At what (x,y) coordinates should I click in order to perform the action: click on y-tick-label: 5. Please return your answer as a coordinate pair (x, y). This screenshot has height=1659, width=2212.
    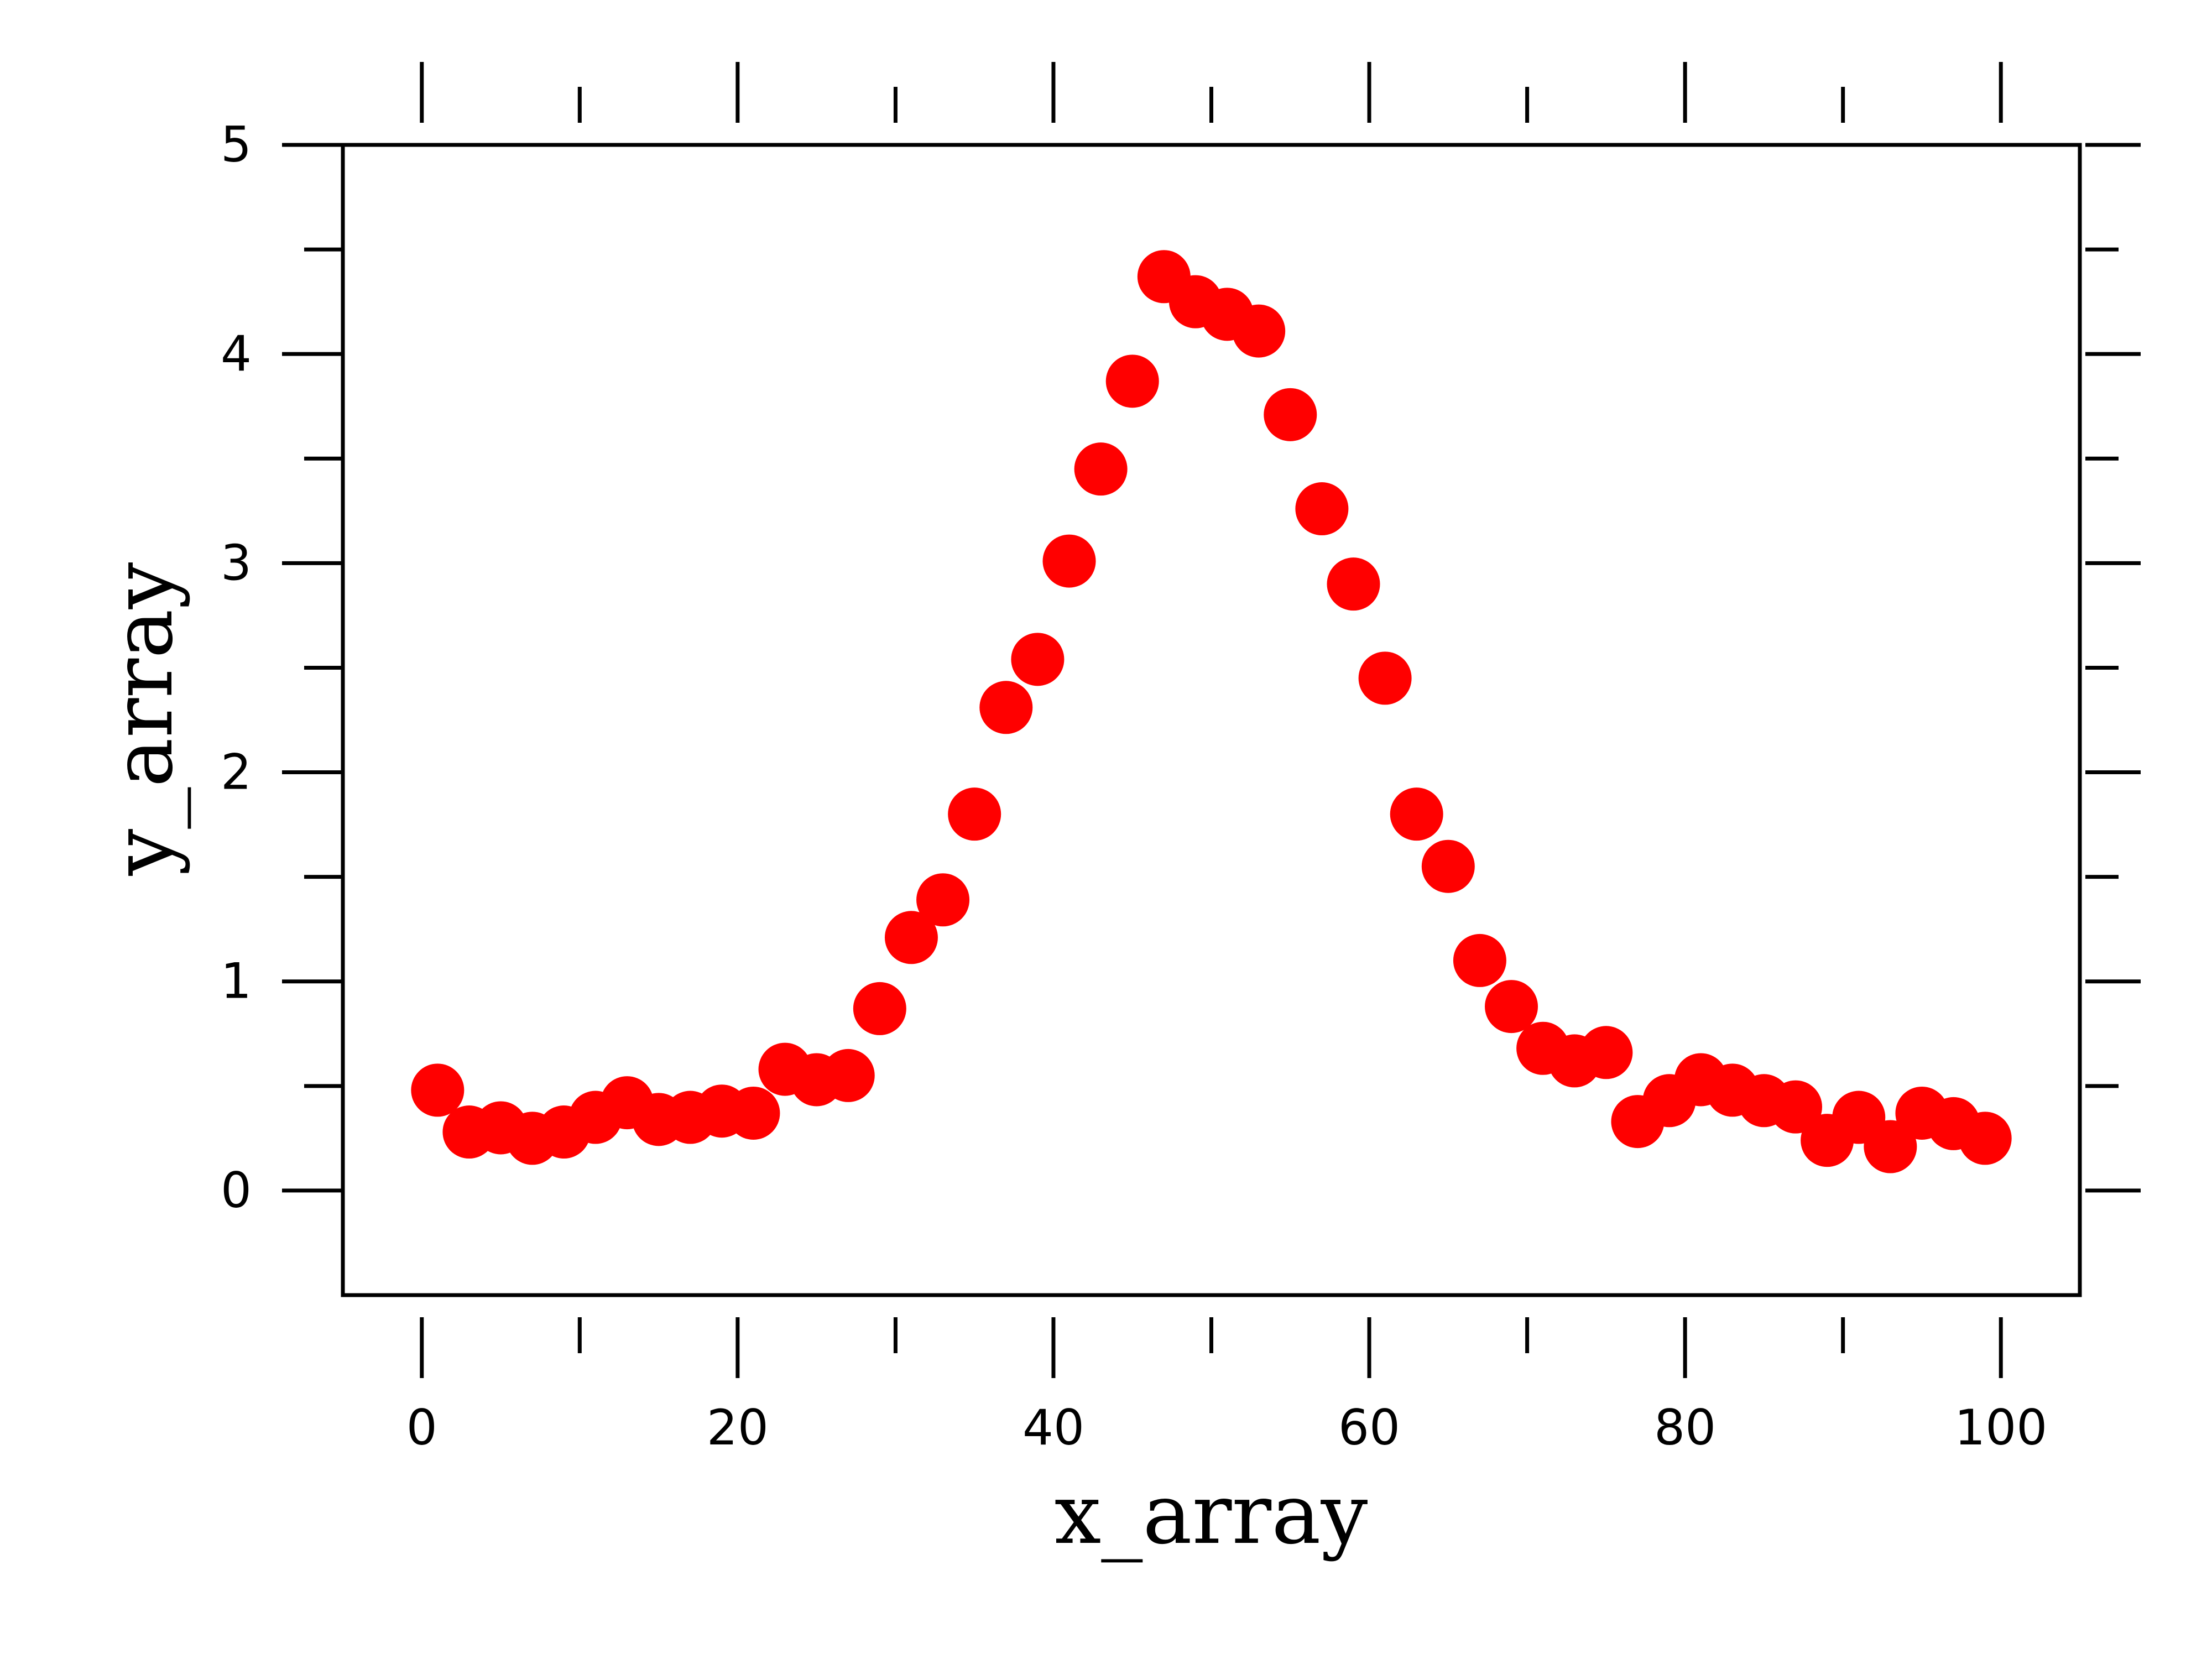
    Looking at the image, I should click on (237, 145).